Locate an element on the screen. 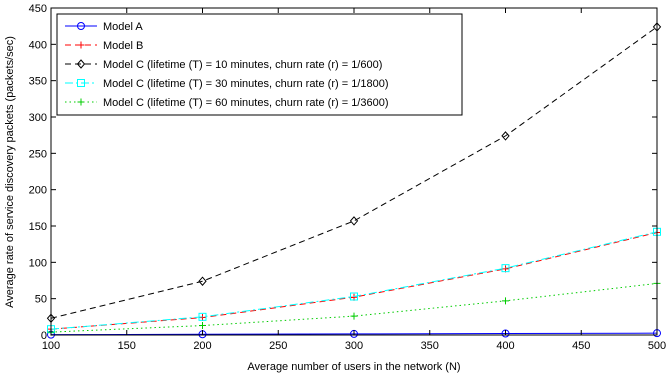 The width and height of the screenshot is (667, 375). y-tick-label: 300 is located at coordinates (38, 118).